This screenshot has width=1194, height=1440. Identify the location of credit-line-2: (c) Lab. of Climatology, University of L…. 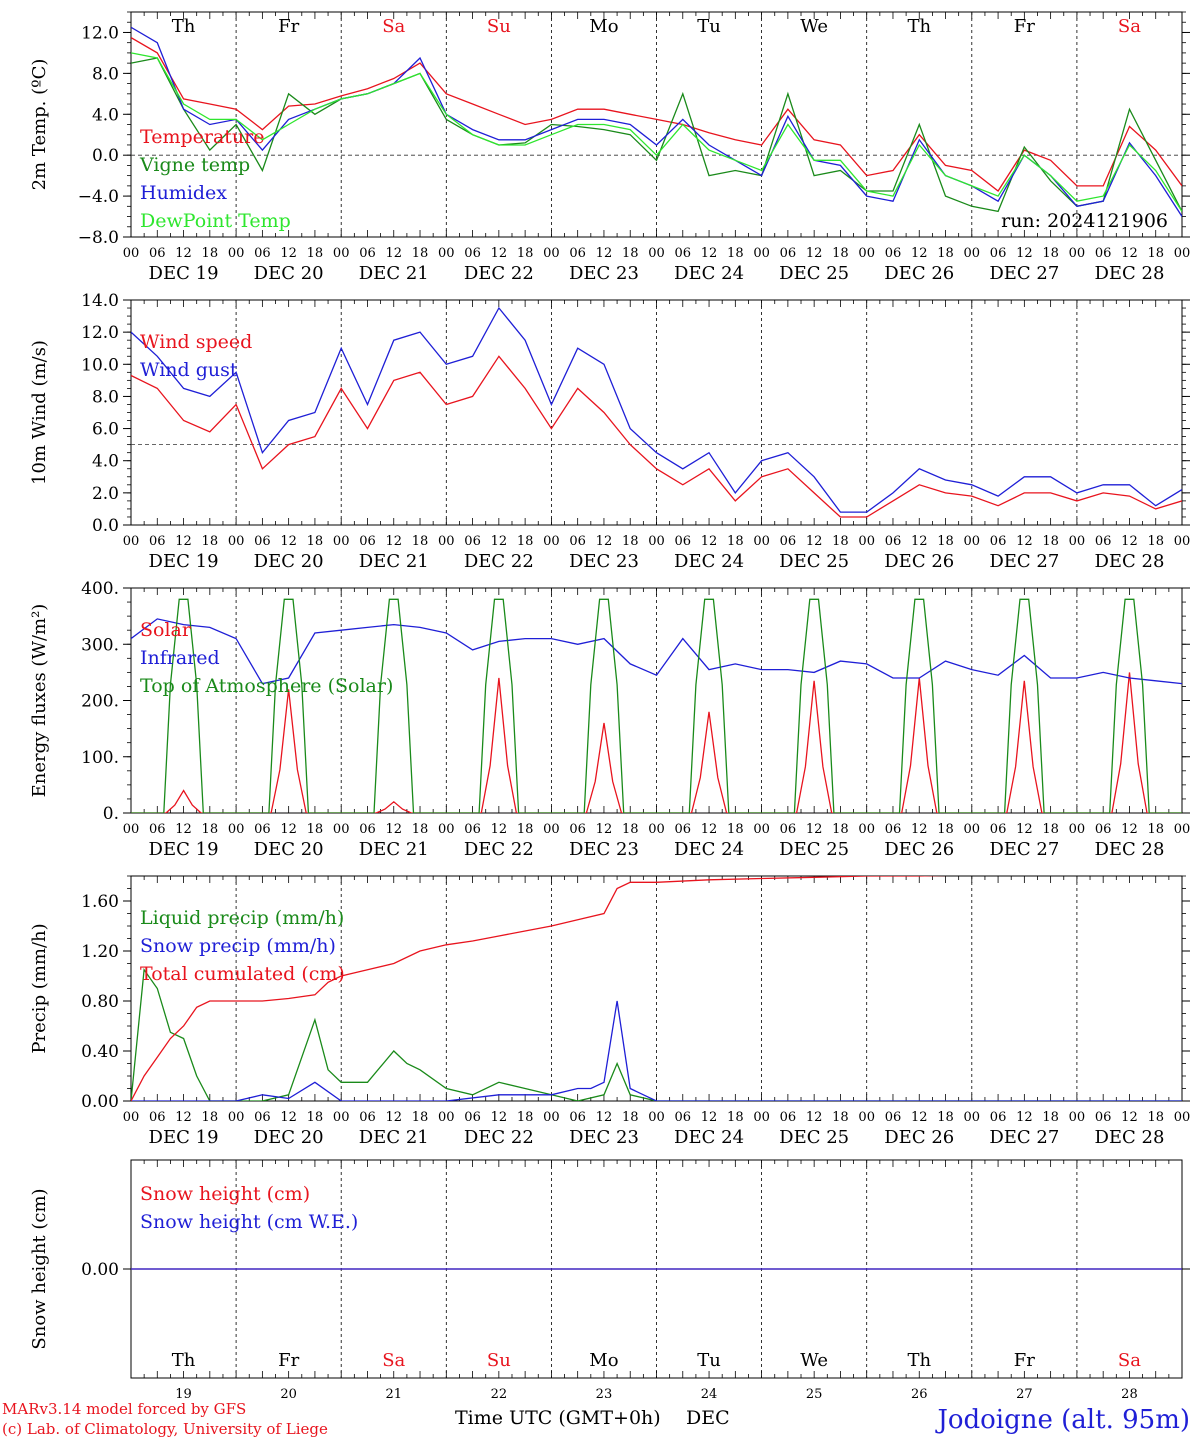
(165, 1429).